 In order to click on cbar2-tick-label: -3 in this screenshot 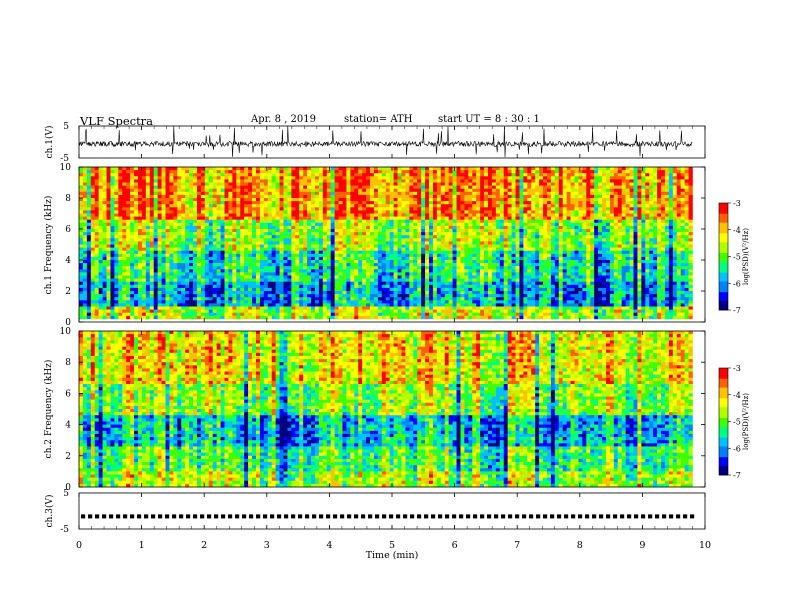, I will do `click(737, 368)`.